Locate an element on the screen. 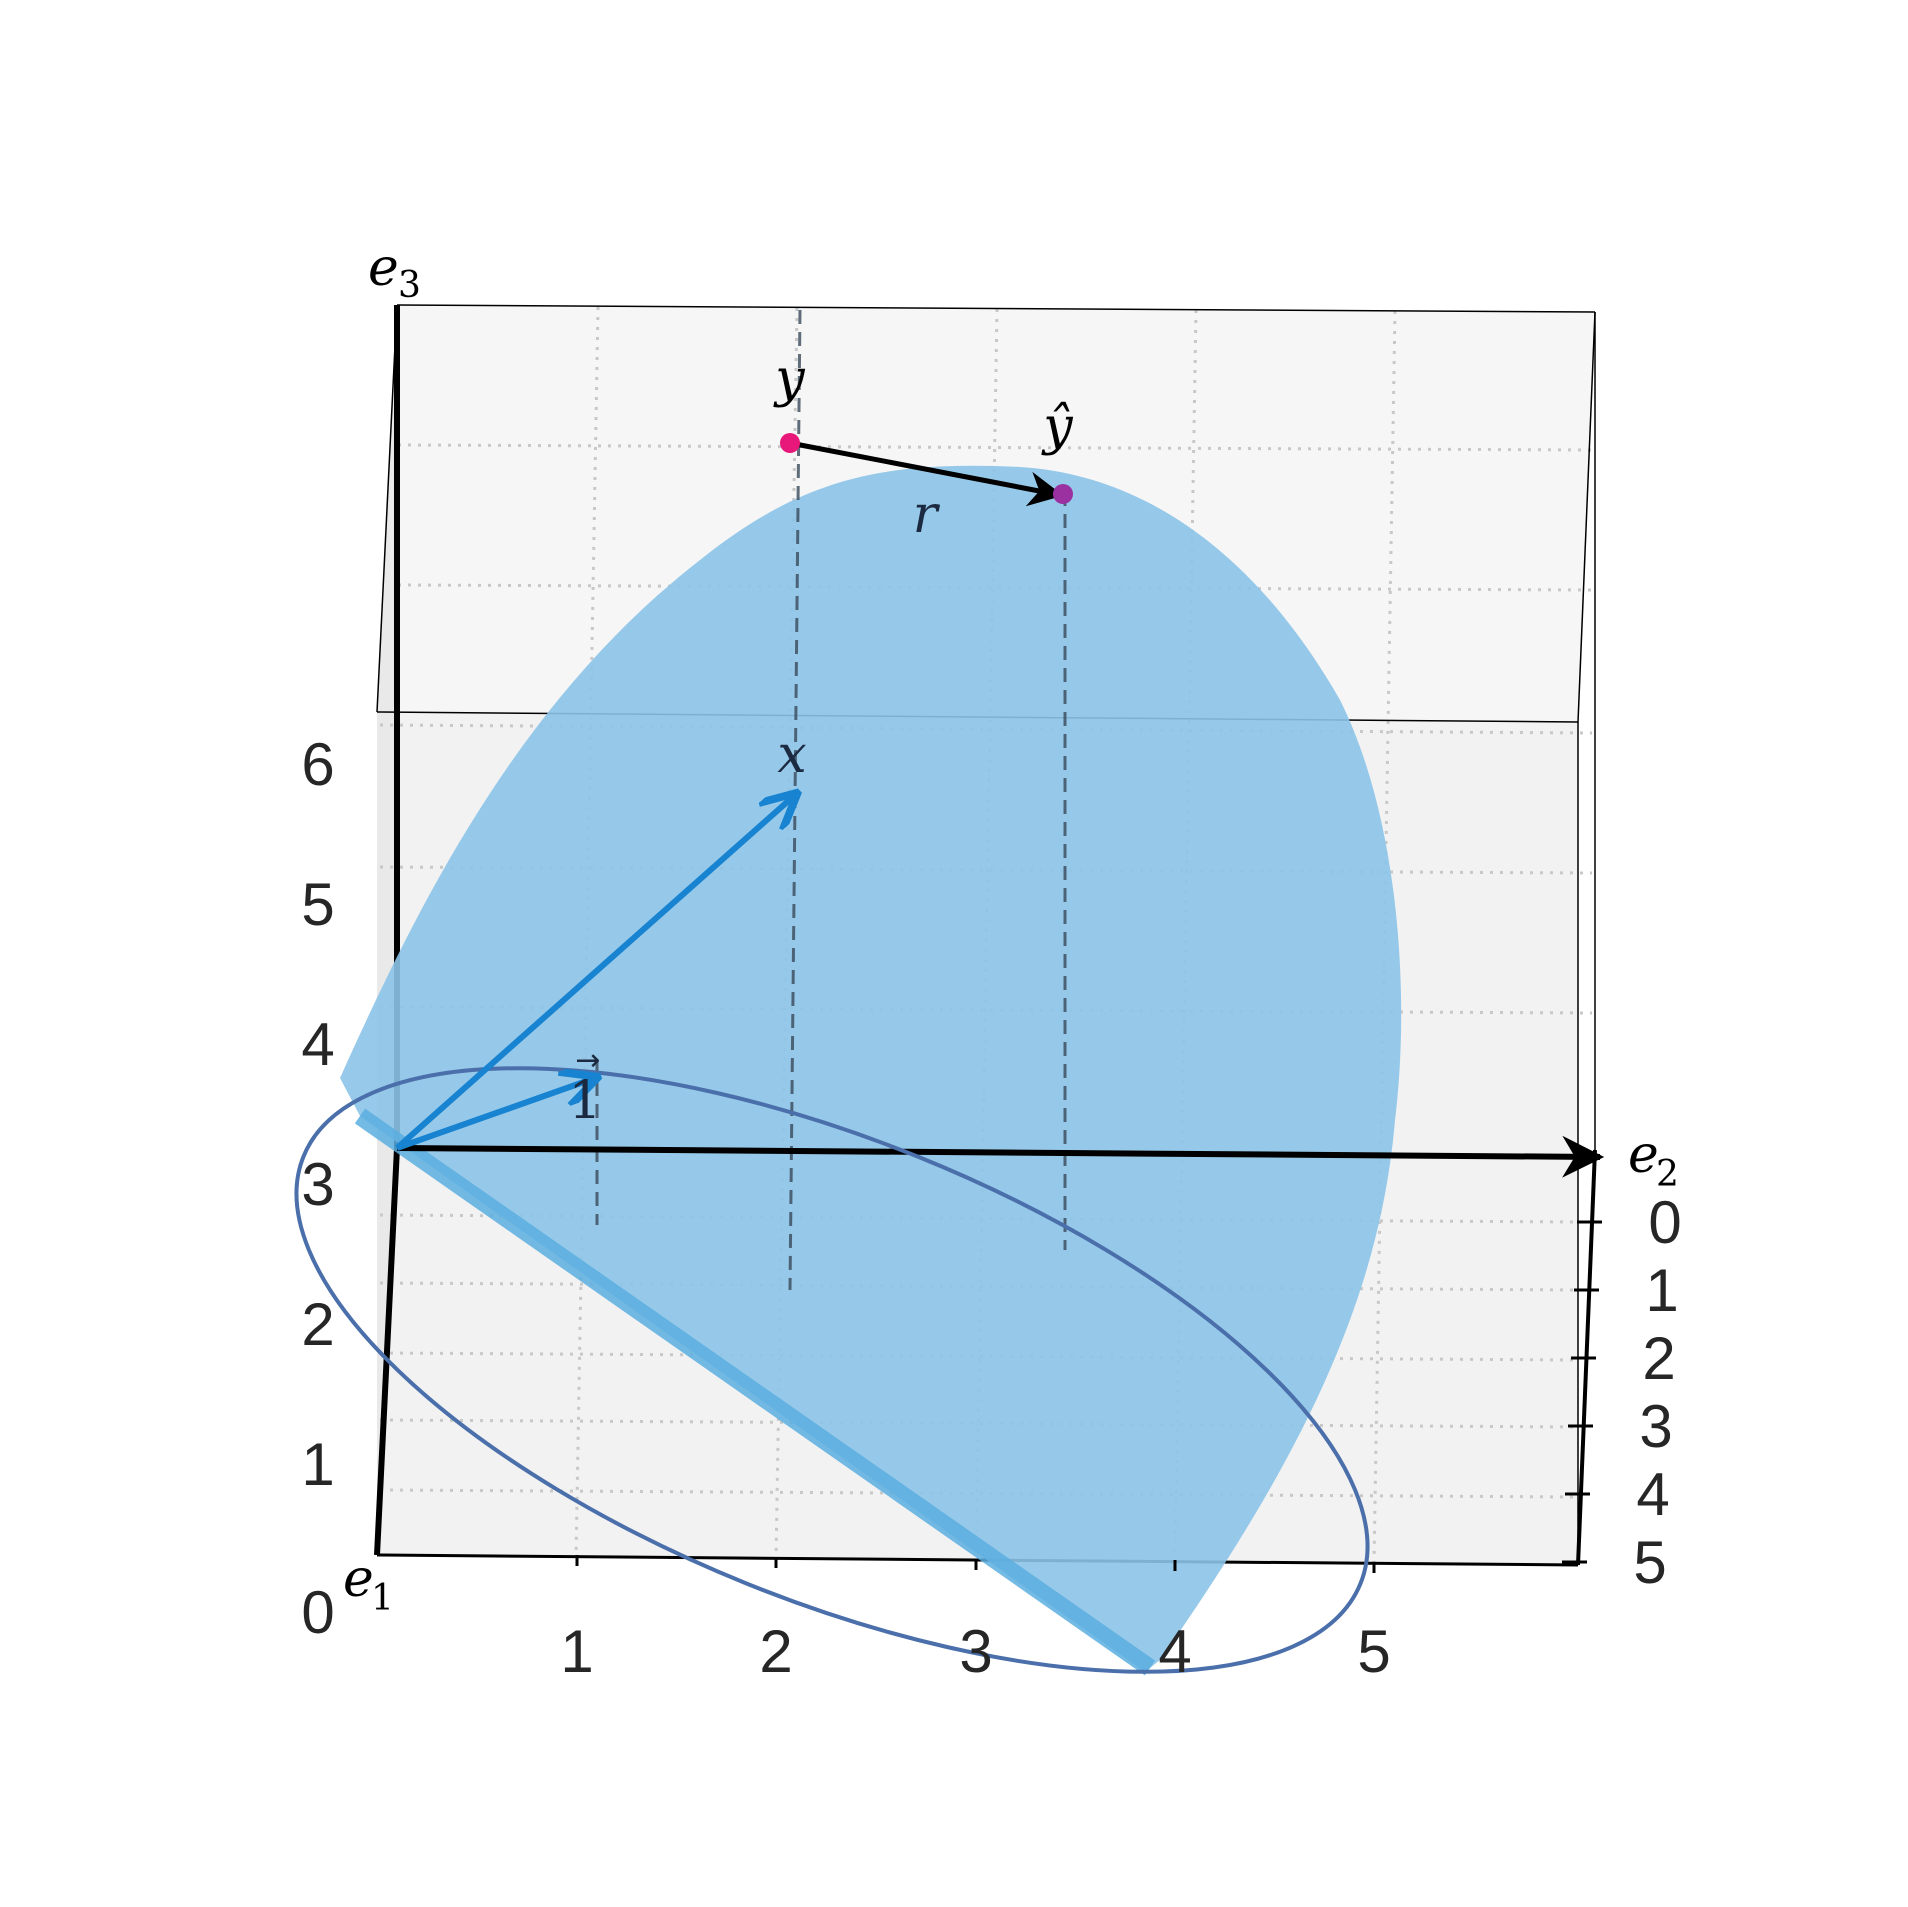 This screenshot has height=1907, width=1908. e1-tick-label: 2 is located at coordinates (775, 1651).